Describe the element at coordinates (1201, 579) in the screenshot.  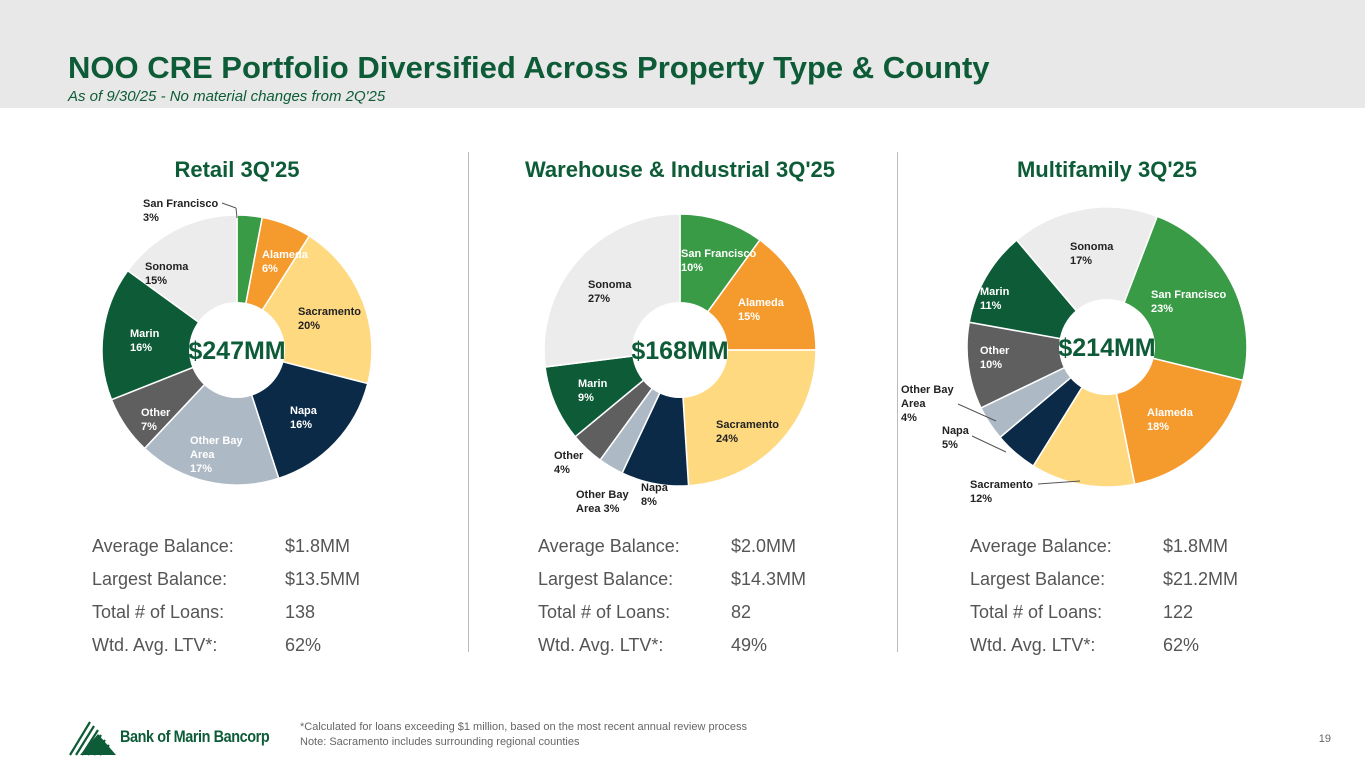
I see `stat-value: $21.2MM` at that location.